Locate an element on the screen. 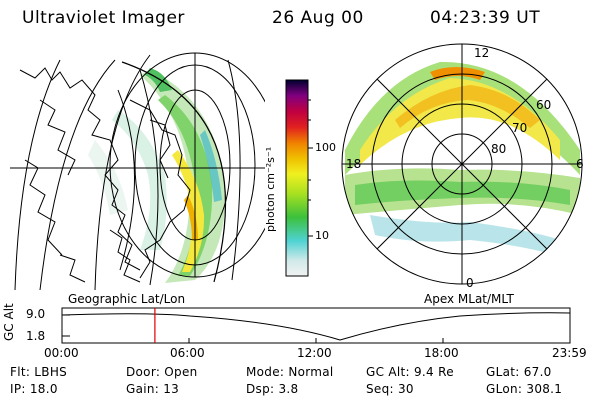  header-date: 26 Aug 00 is located at coordinates (318, 18).